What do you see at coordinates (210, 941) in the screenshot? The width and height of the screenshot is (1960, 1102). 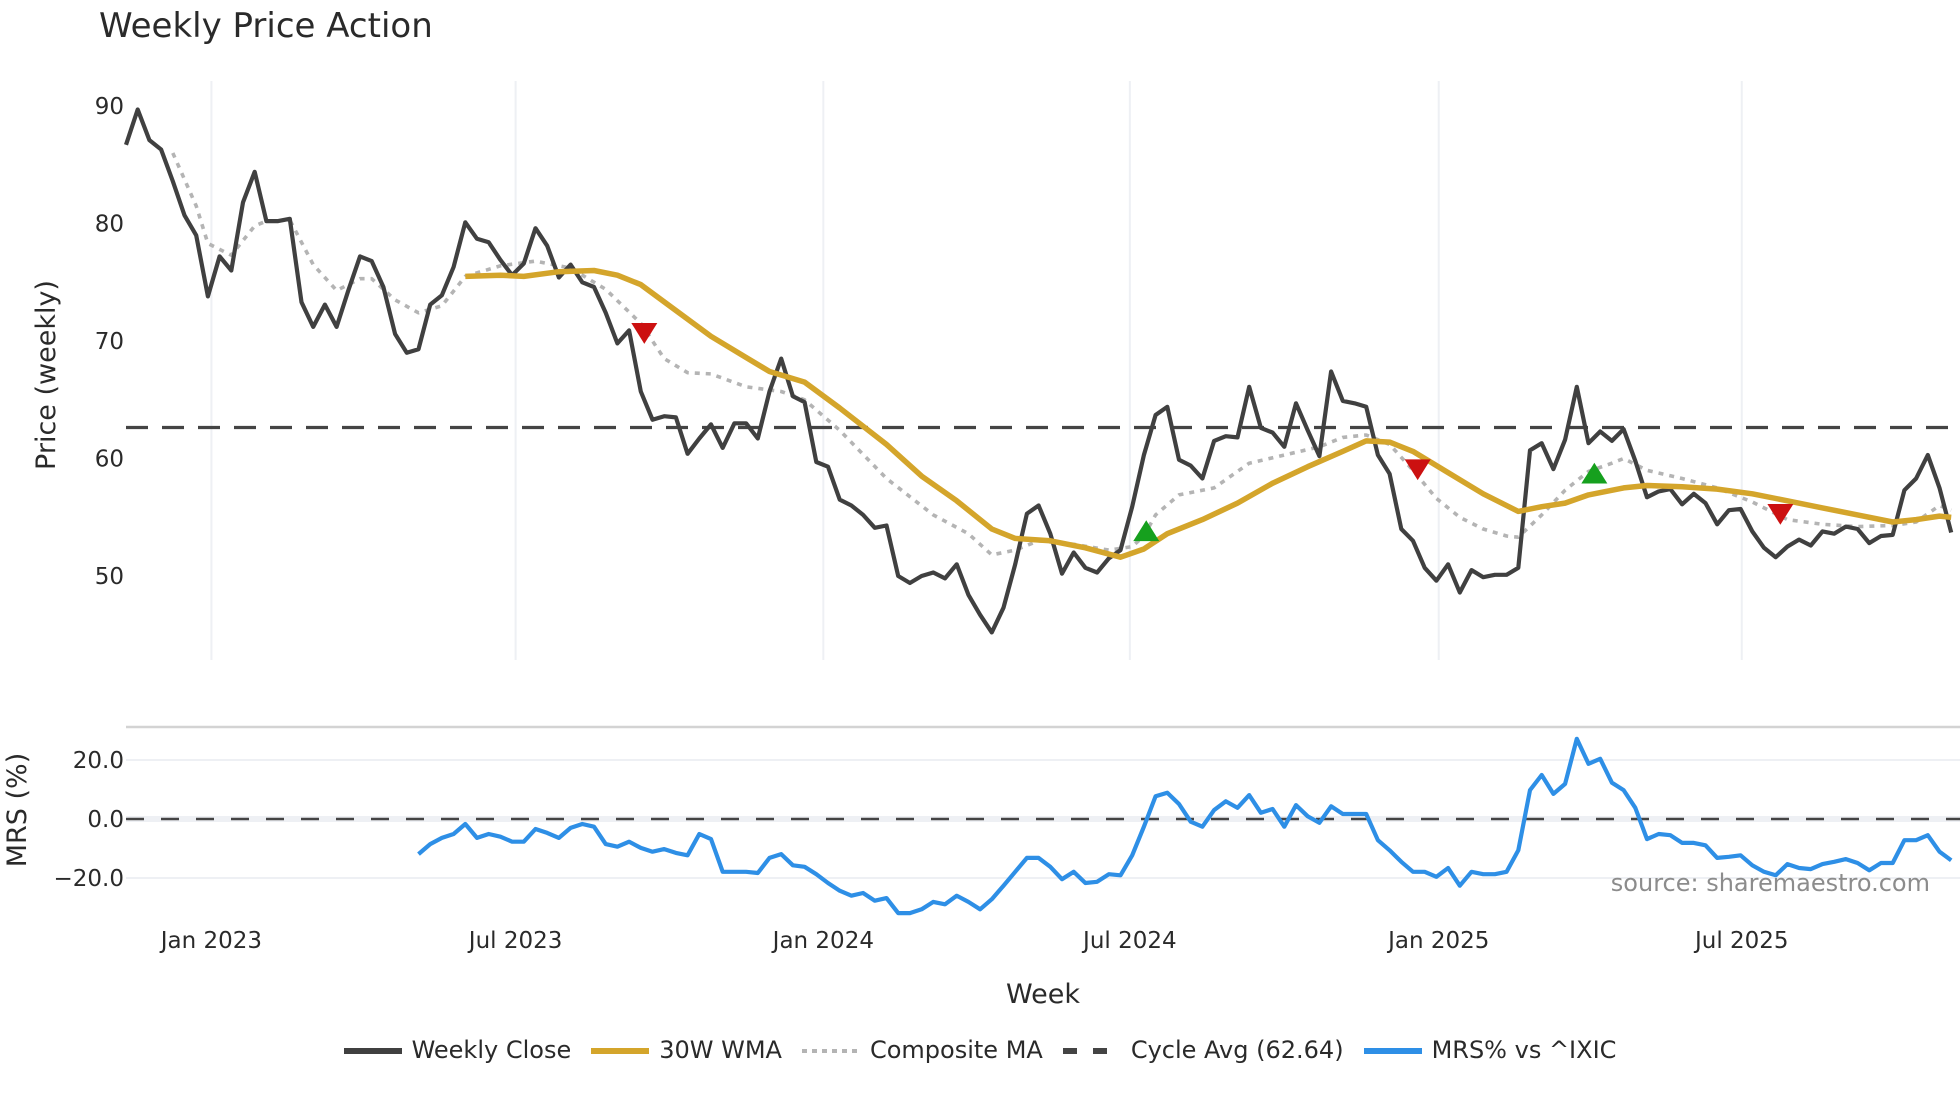 I see `x-tick-label: Jan 2023` at bounding box center [210, 941].